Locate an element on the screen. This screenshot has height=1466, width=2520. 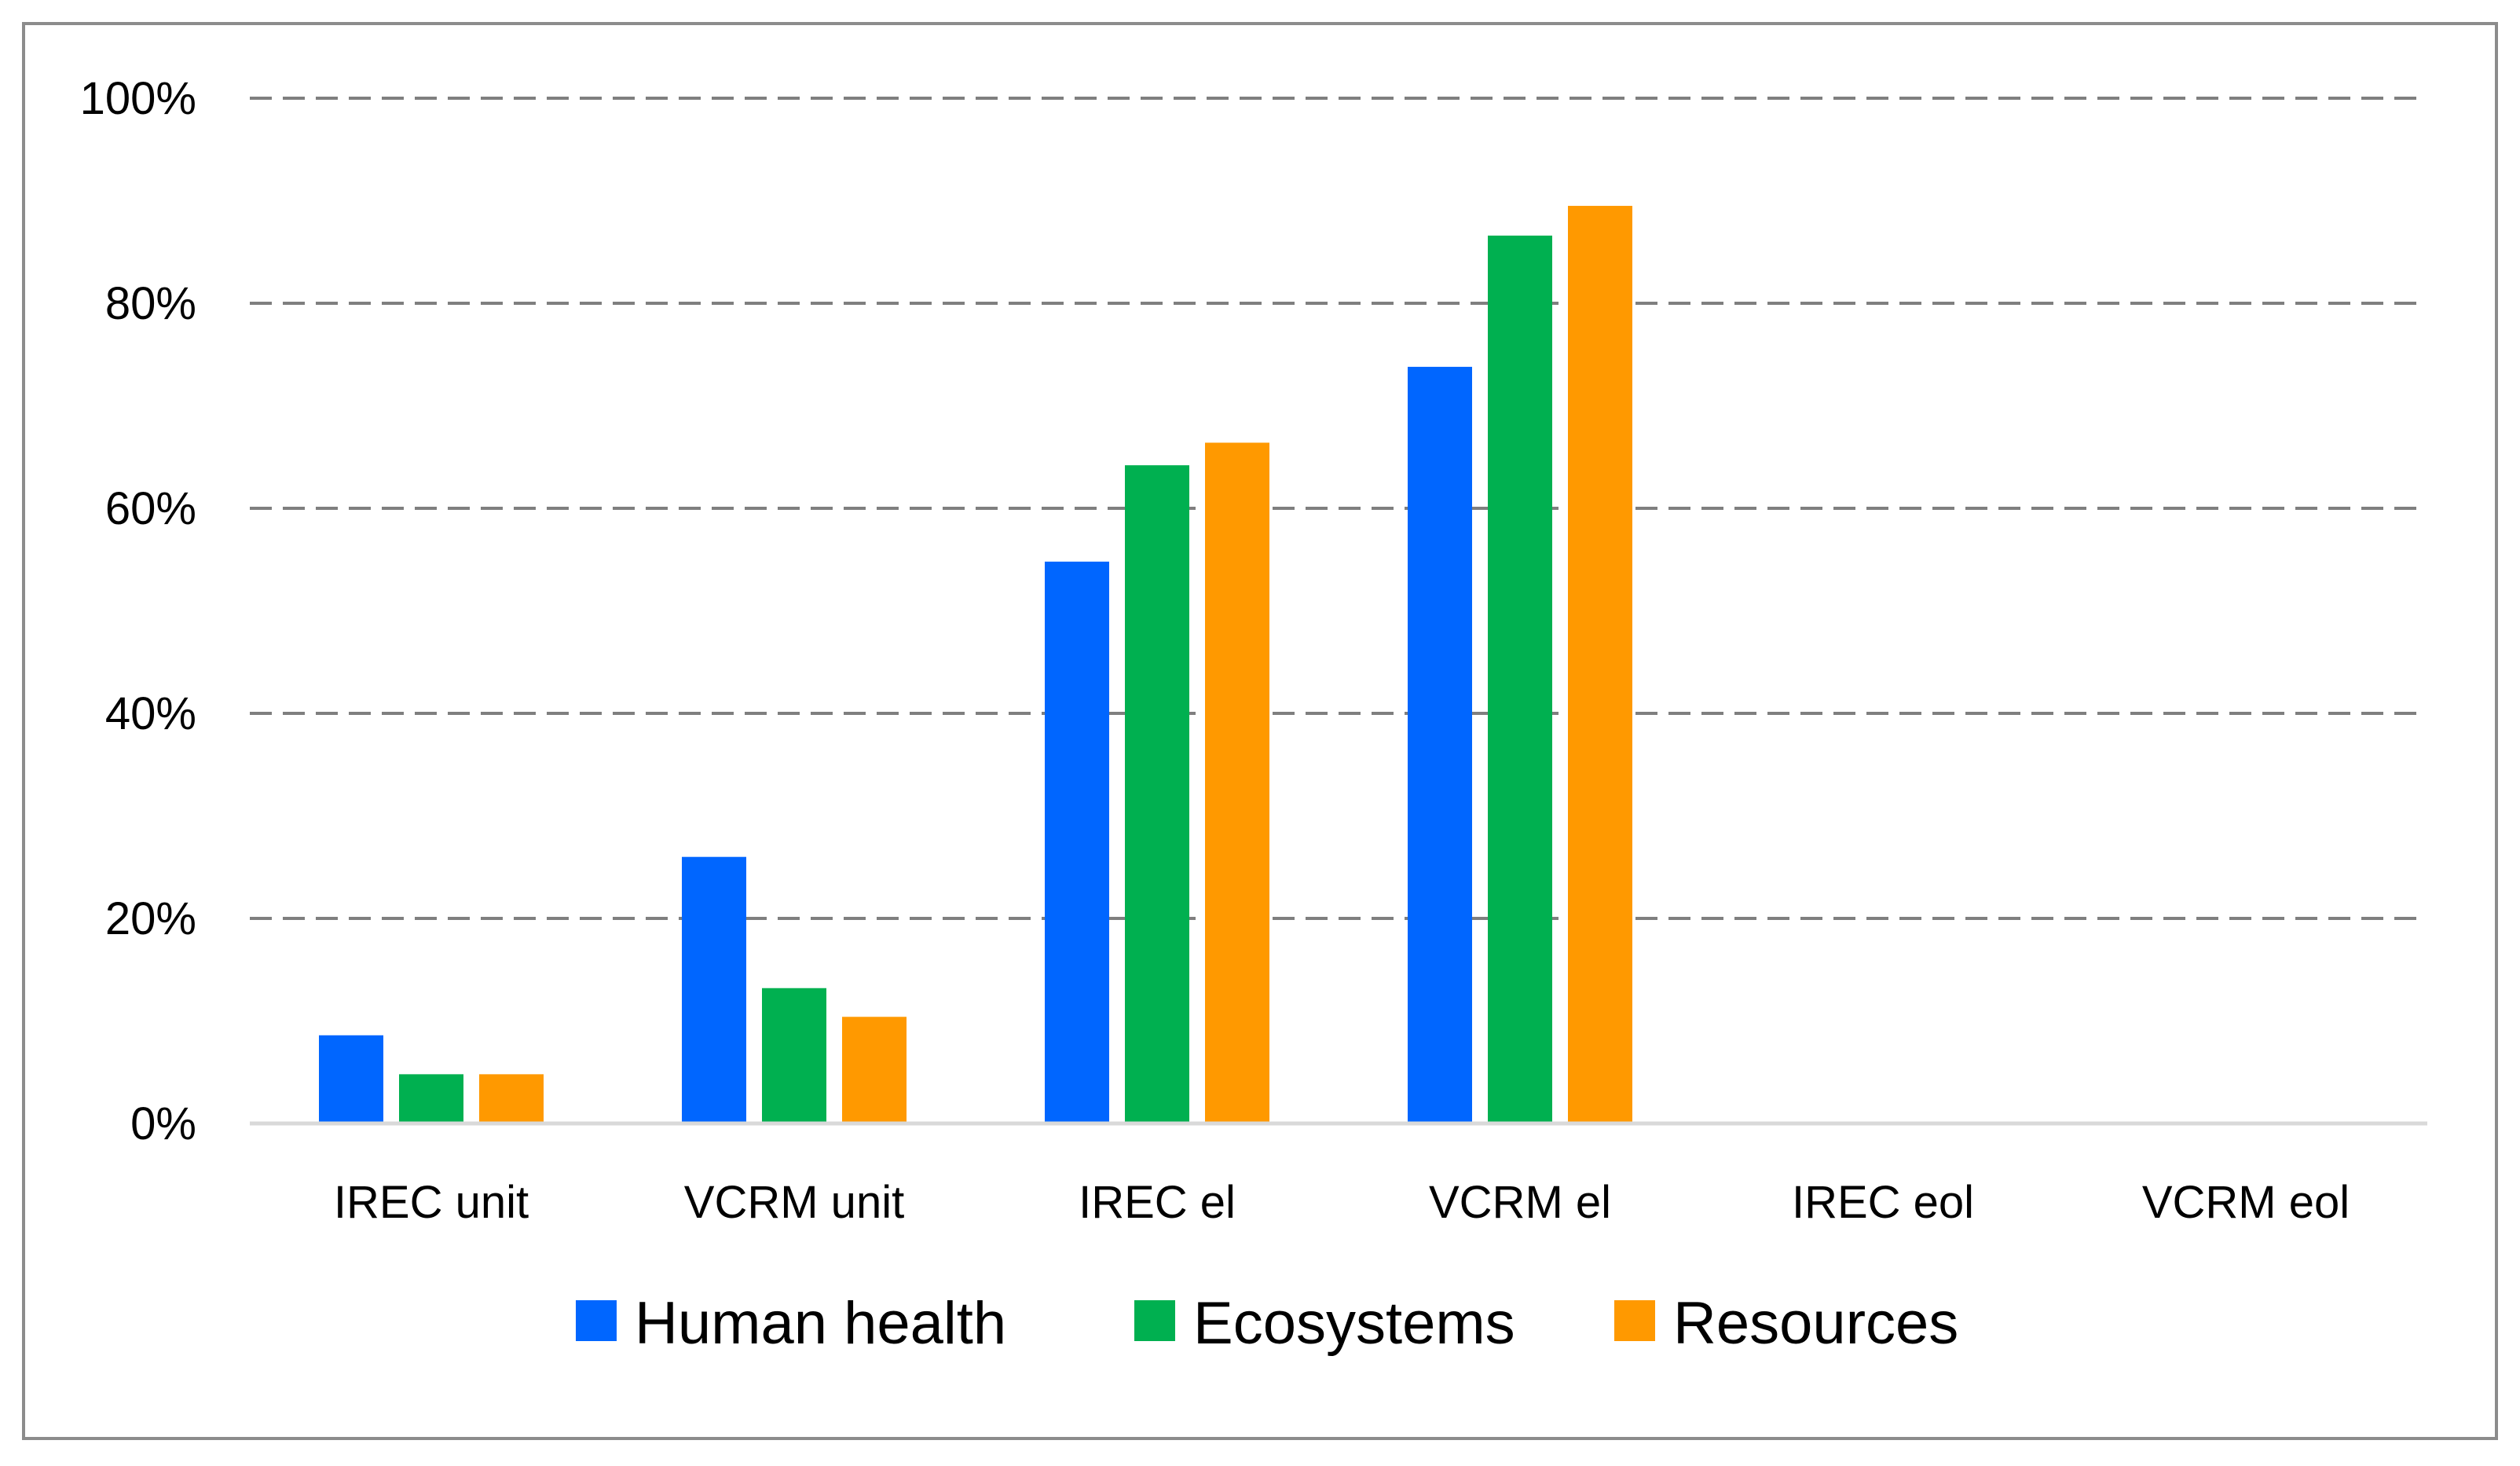
x-category-label: VCRM eol is located at coordinates (2246, 1202).